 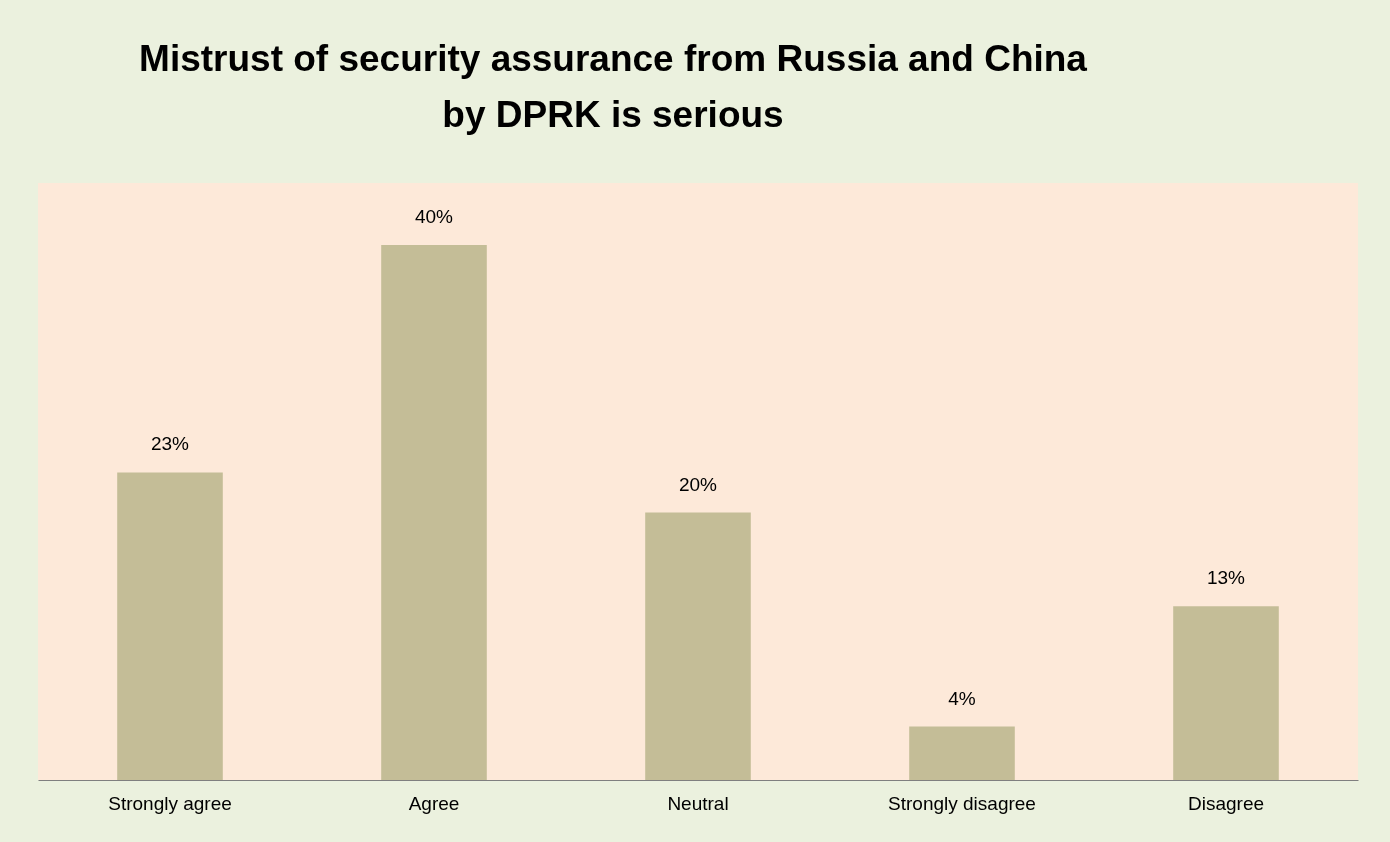 What do you see at coordinates (1226, 578) in the screenshot?
I see `data-label: 13%` at bounding box center [1226, 578].